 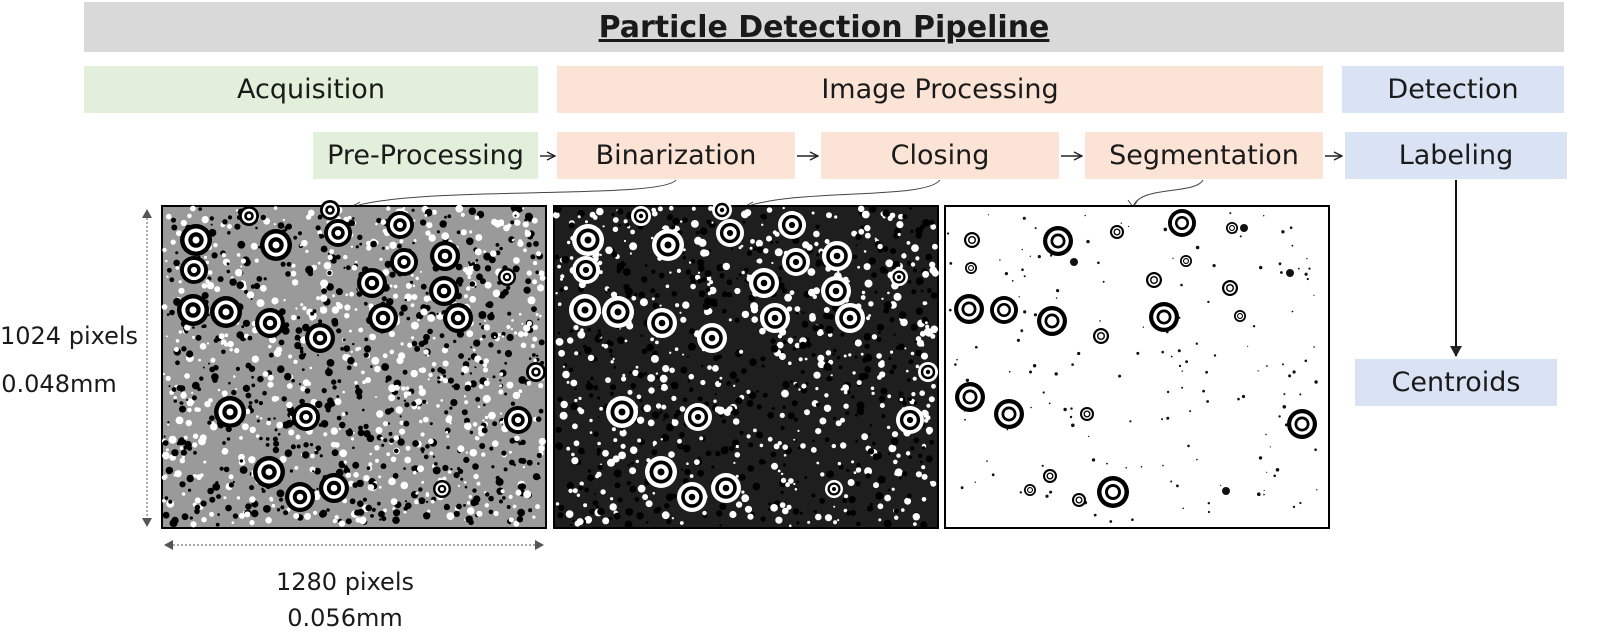 I want to click on step-closing: Closing, so click(x=940, y=155).